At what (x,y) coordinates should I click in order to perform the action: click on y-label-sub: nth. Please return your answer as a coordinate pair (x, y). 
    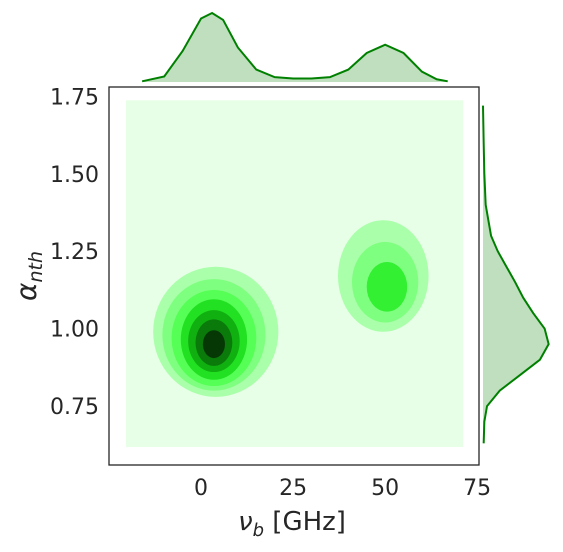
    Looking at the image, I should click on (36, 267).